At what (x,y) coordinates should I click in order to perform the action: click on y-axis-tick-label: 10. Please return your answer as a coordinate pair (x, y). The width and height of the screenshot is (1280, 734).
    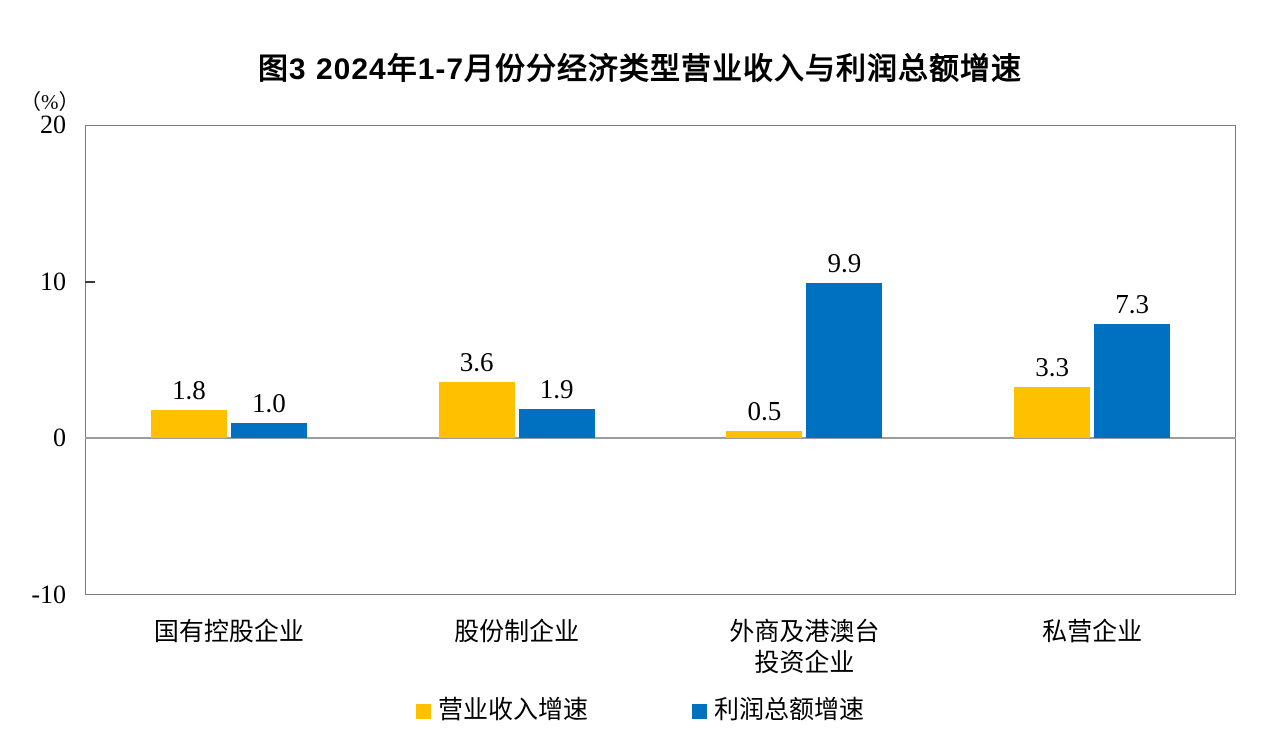
    Looking at the image, I should click on (53, 281).